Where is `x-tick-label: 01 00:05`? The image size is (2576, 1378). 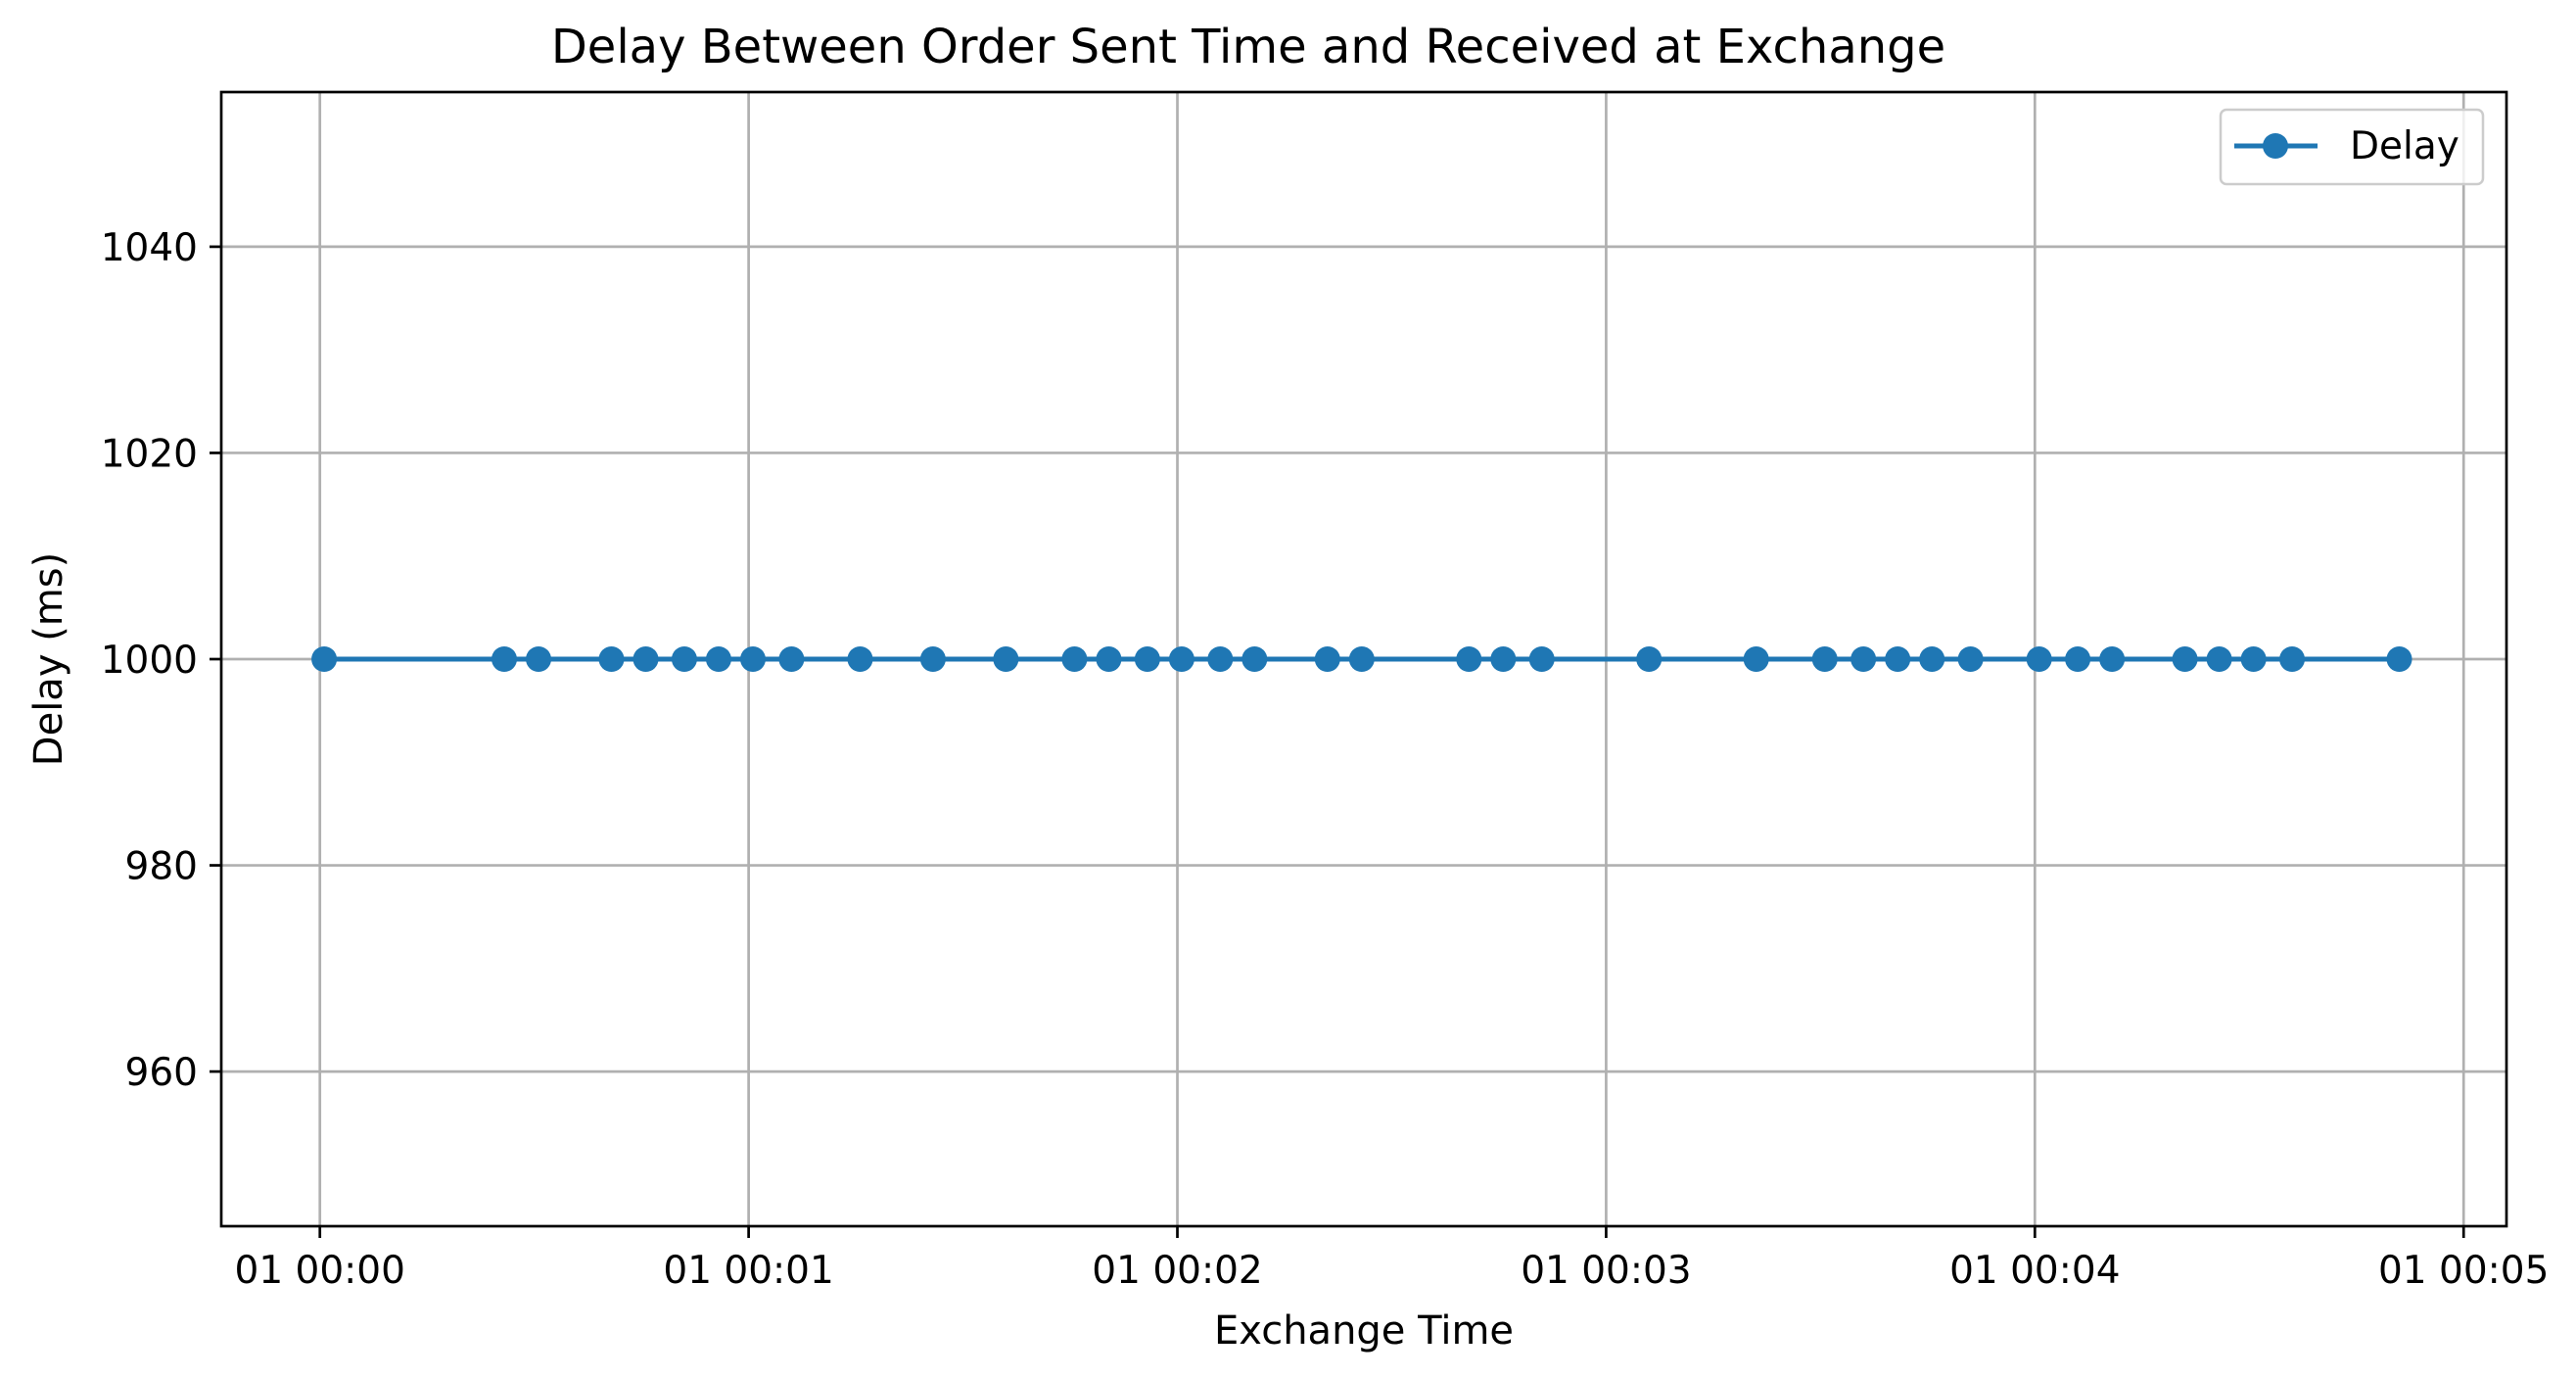
x-tick-label: 01 00:05 is located at coordinates (2463, 1271).